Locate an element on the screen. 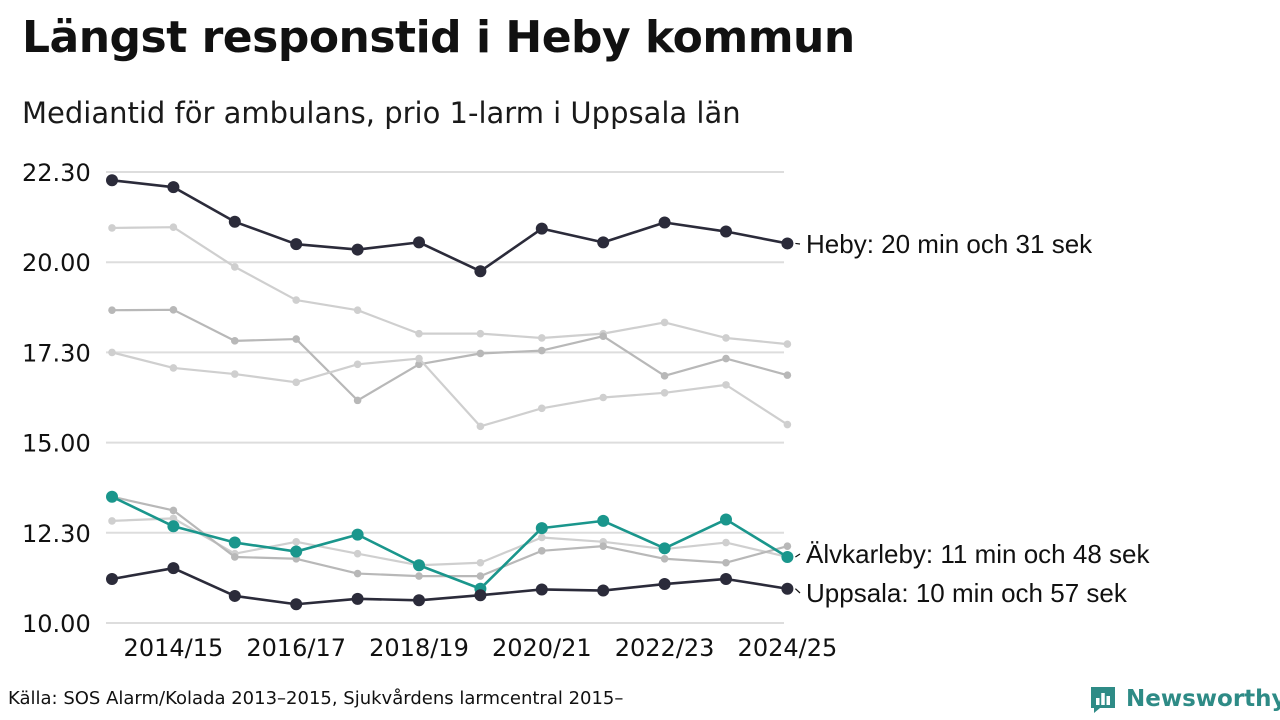 The image size is (1280, 720). y-tick-label: 17.30 is located at coordinates (56, 353).